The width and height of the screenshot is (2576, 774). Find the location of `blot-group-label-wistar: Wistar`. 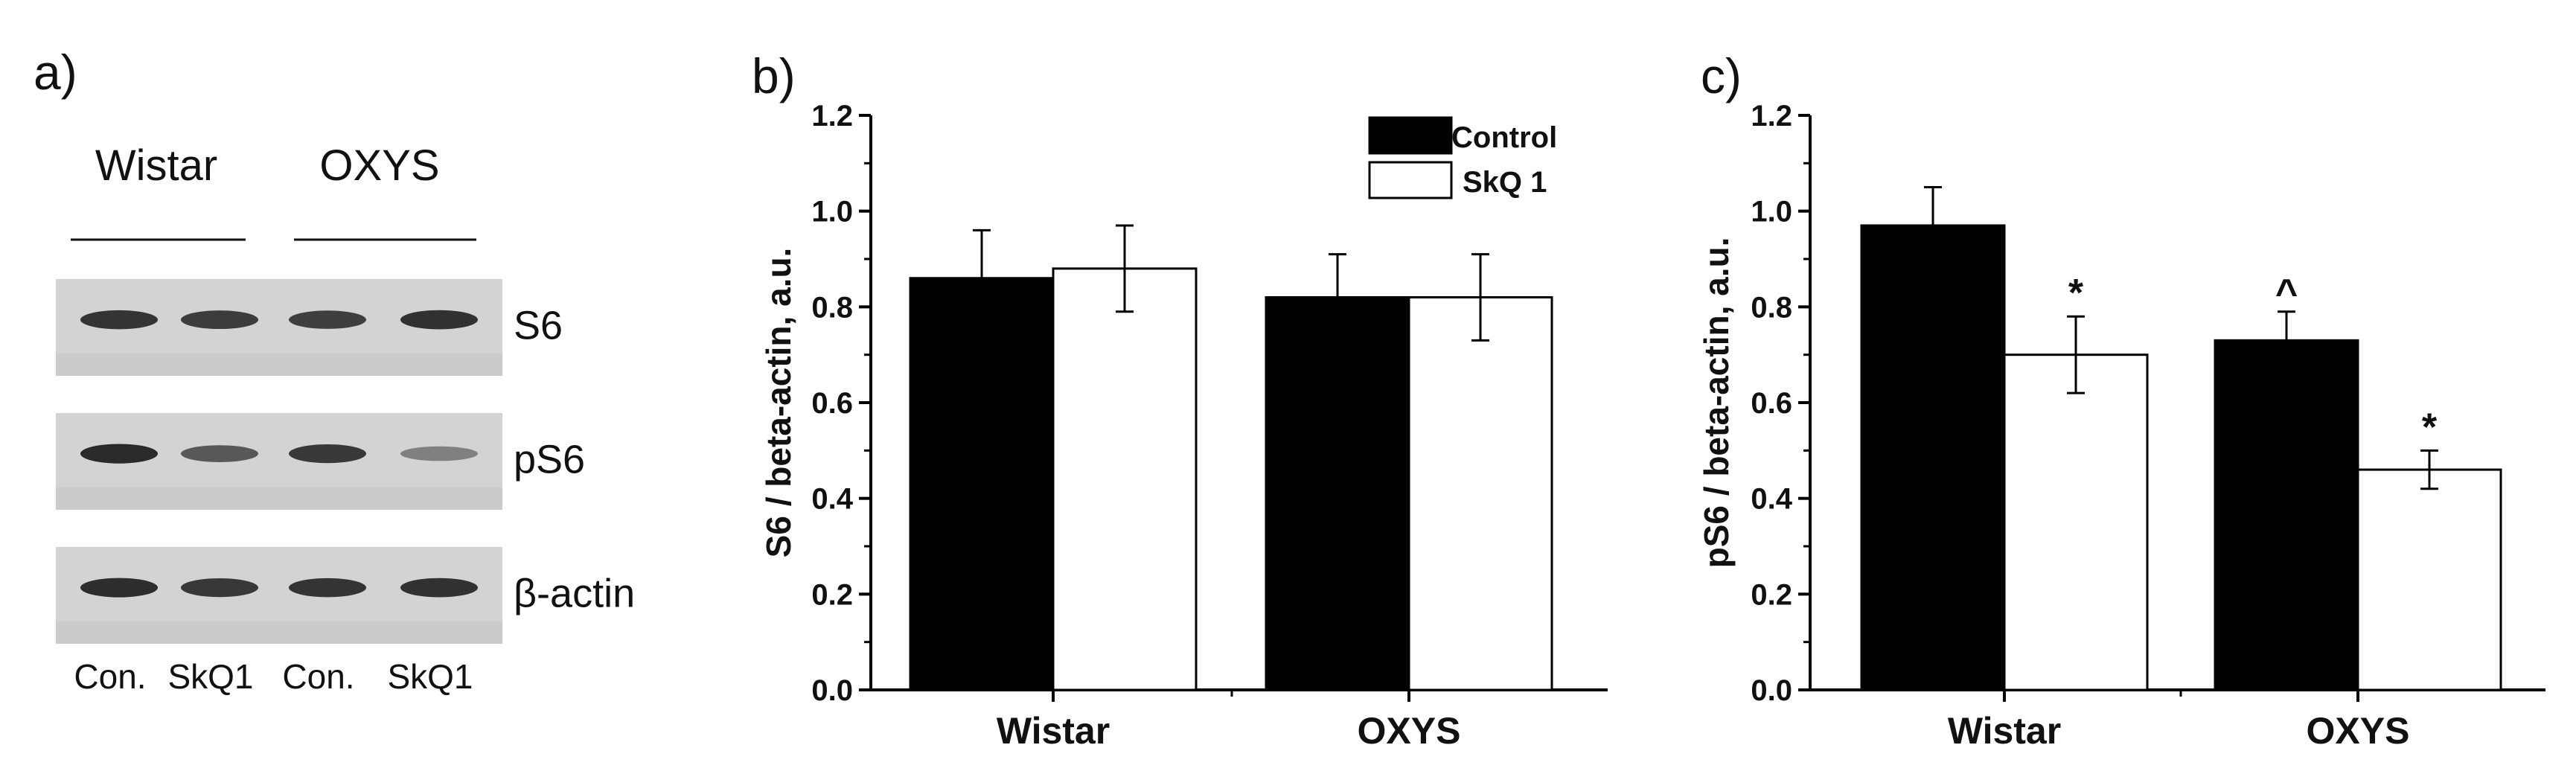

blot-group-label-wistar: Wistar is located at coordinates (156, 165).